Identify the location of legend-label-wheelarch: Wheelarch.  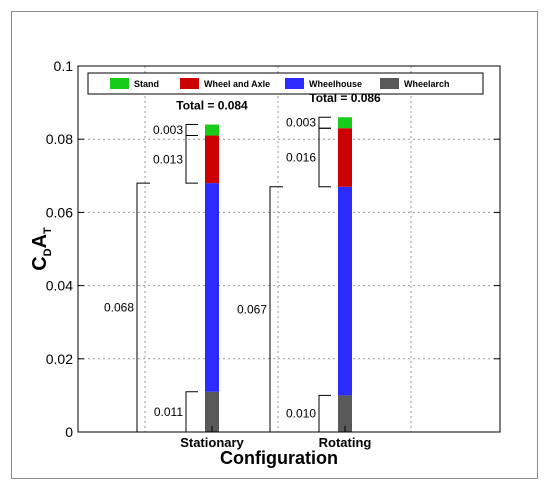
(427, 84).